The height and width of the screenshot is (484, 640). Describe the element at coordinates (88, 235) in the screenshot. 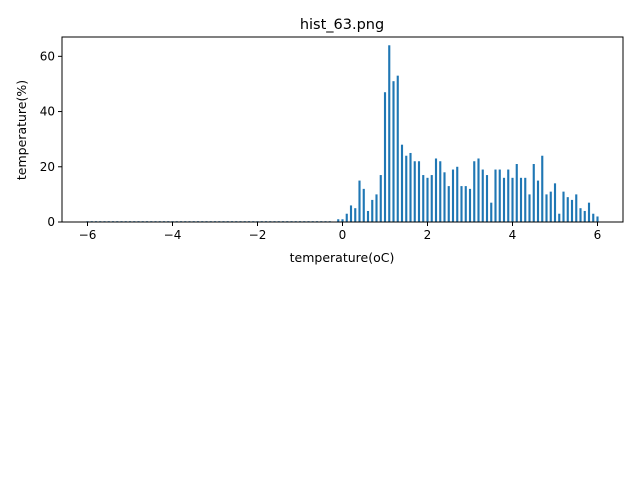

I see `x-tick-label: −6` at that location.